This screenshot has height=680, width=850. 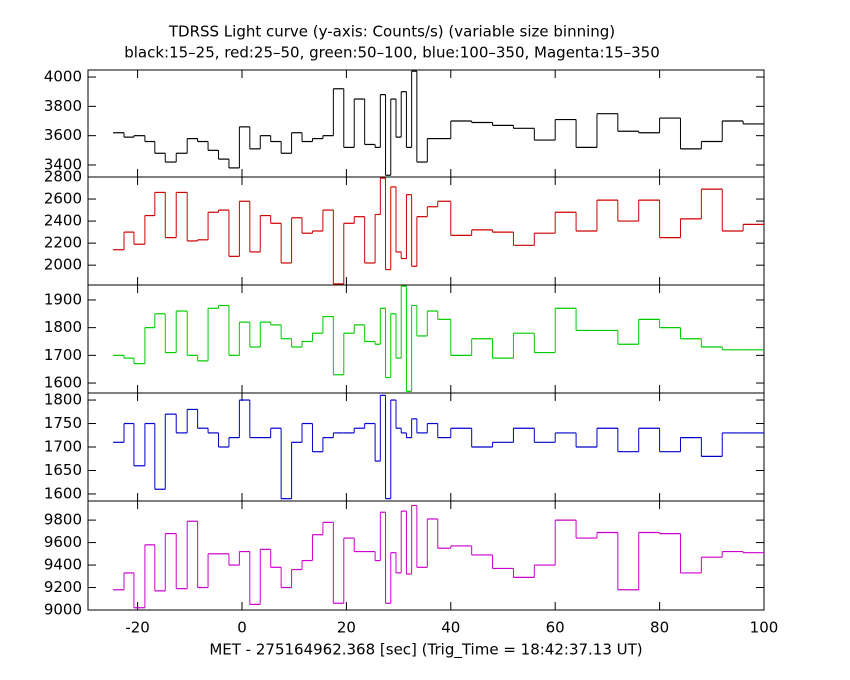 What do you see at coordinates (659, 628) in the screenshot?
I see `x-tick-label: 80` at bounding box center [659, 628].